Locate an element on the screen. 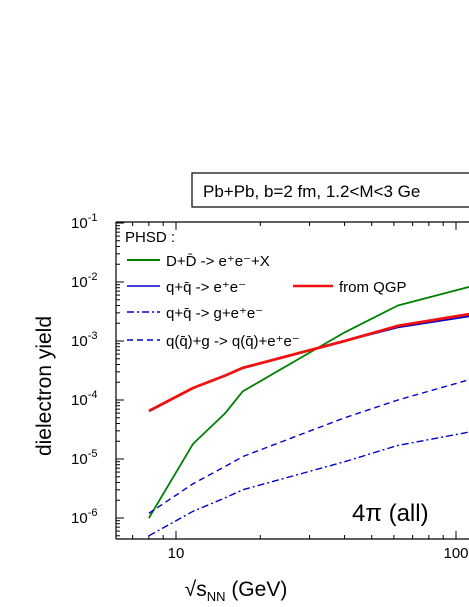  x-axis-title: √sNN (GeV) is located at coordinates (236, 591).